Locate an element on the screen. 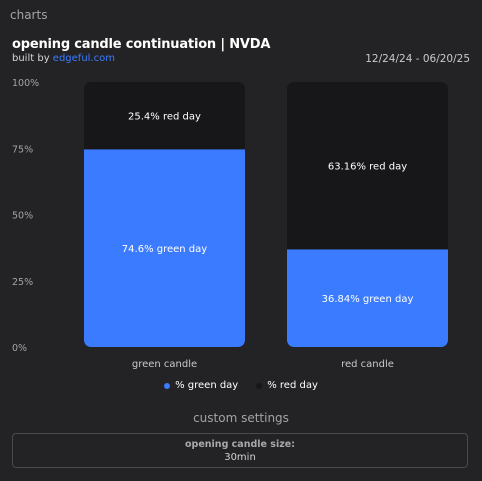  legend-item-red-day: % red day is located at coordinates (287, 385).